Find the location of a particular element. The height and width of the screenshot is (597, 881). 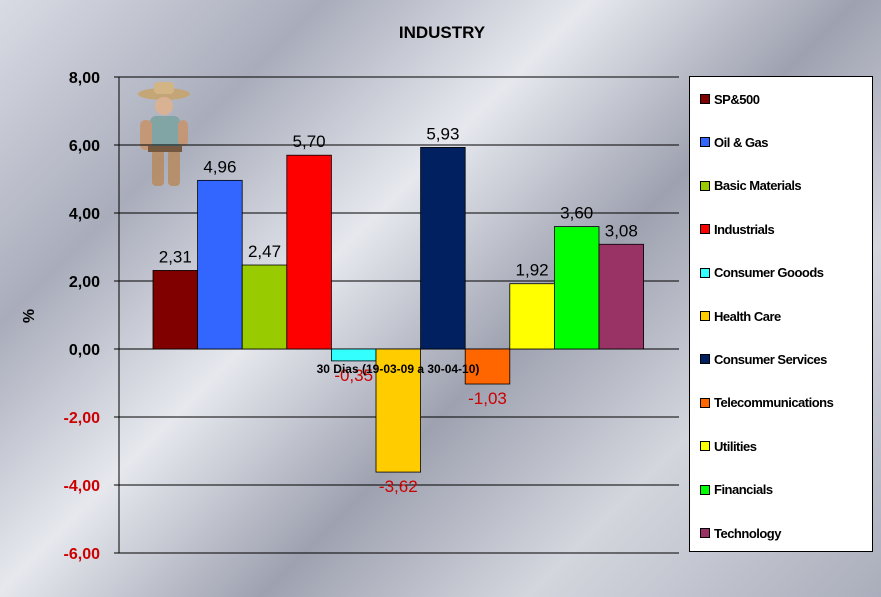

legend-label: Basic Materials is located at coordinates (758, 186).